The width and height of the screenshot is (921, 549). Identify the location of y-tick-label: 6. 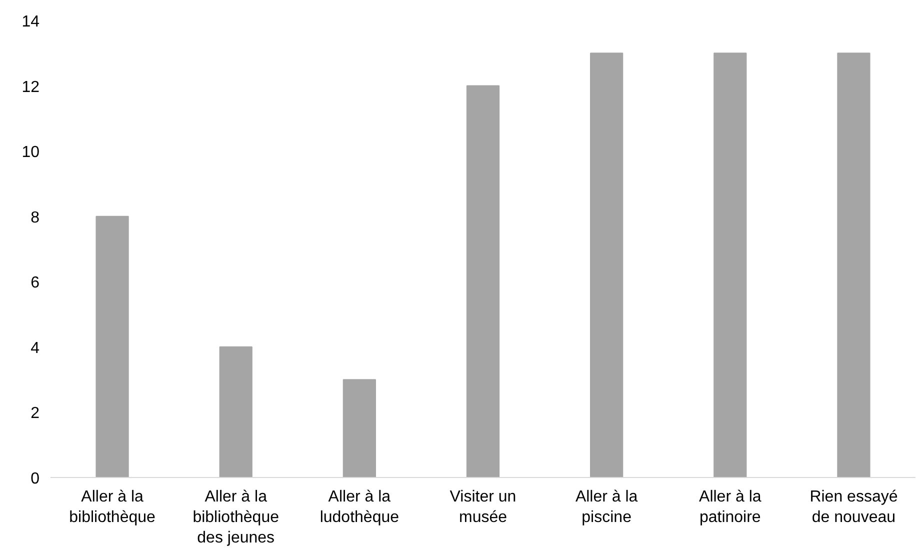
(35, 283).